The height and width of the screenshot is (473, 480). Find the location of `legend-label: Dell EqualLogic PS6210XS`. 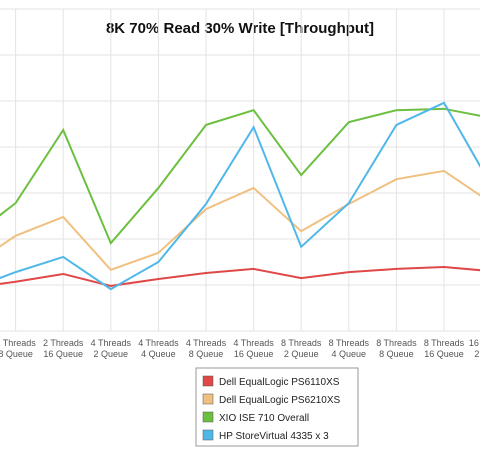

legend-label: Dell EqualLogic PS6210XS is located at coordinates (280, 400).